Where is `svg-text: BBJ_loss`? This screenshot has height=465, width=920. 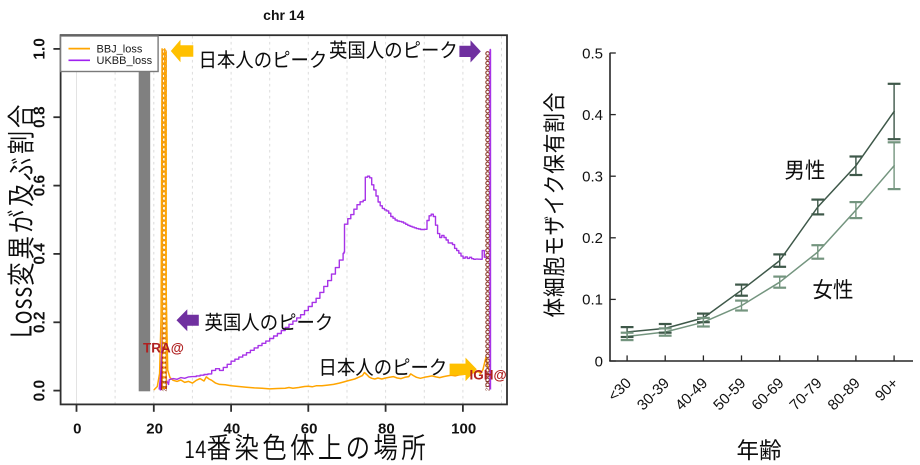 svg-text: BBJ_loss is located at coordinates (120, 49).